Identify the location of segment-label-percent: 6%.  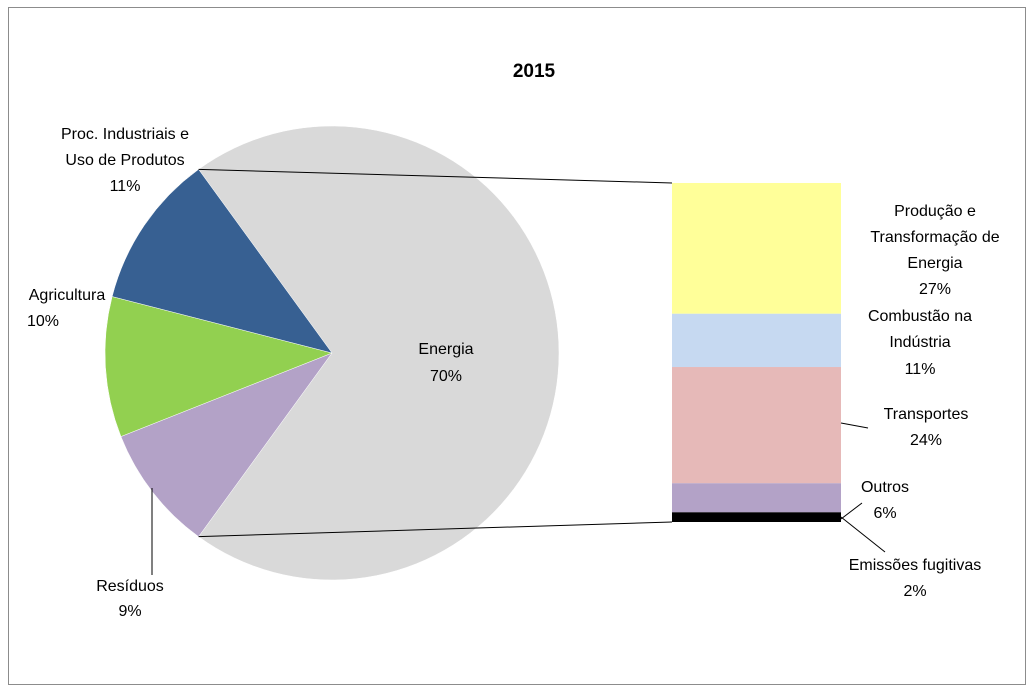
(884, 513).